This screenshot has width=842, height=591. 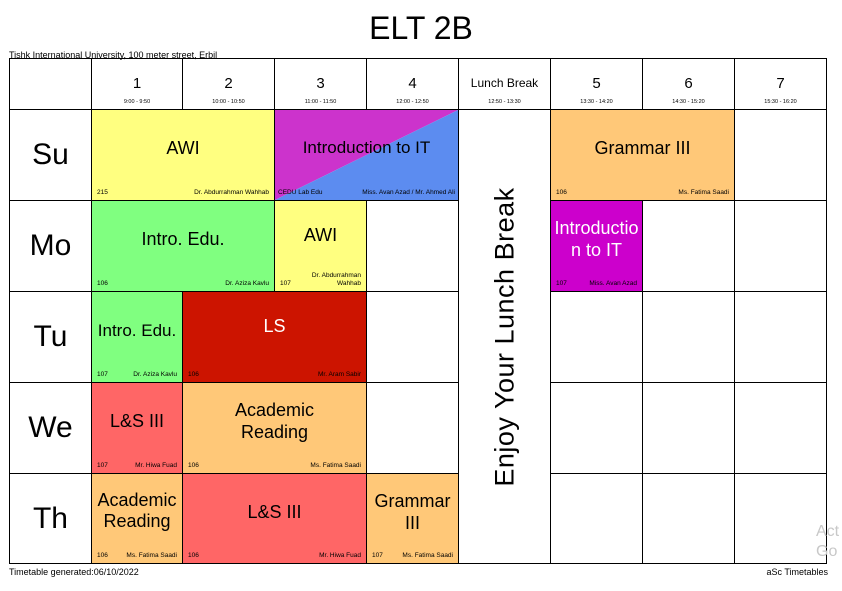 I want to click on class-teacher: Mr. Aram Sabir, so click(x=339, y=374).